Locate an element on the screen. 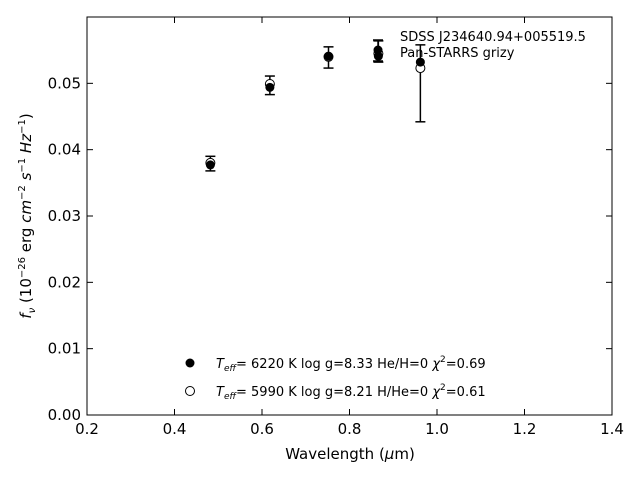  observed-legend-marker is located at coordinates (378, 50).